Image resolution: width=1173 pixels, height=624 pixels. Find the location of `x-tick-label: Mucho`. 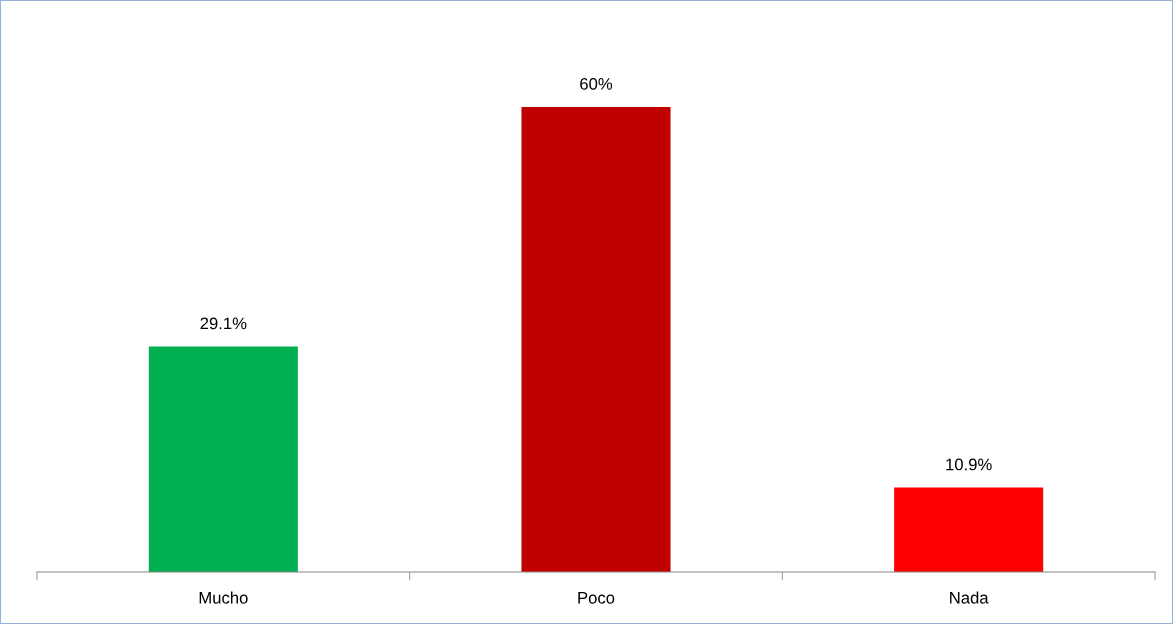

x-tick-label: Mucho is located at coordinates (223, 597).